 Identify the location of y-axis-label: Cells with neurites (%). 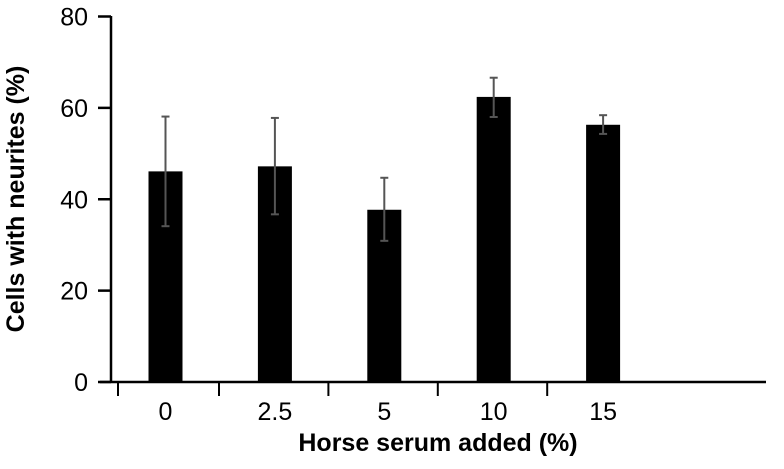
(16, 199).